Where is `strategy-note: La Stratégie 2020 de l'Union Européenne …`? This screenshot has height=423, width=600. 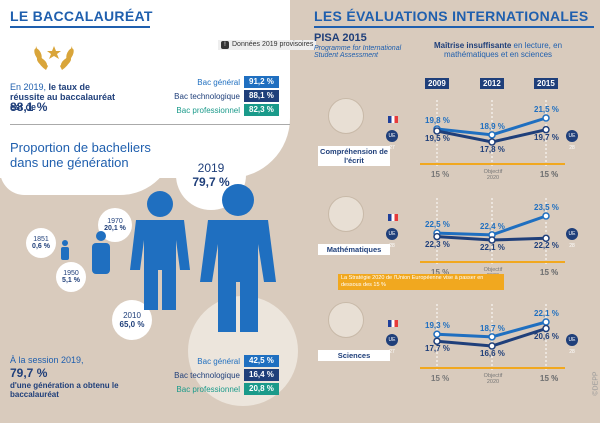 strategy-note: La Stratégie 2020 de l'Union Européenne … is located at coordinates (421, 282).